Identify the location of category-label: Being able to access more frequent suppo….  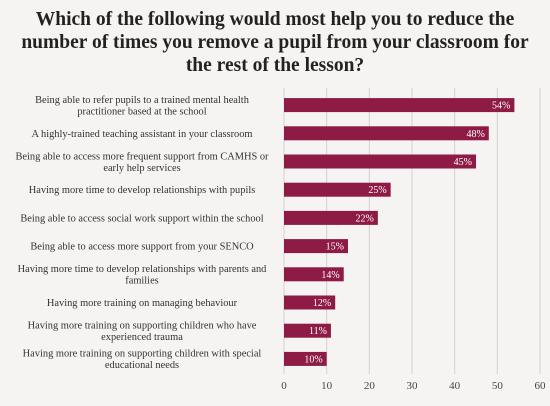
(142, 162).